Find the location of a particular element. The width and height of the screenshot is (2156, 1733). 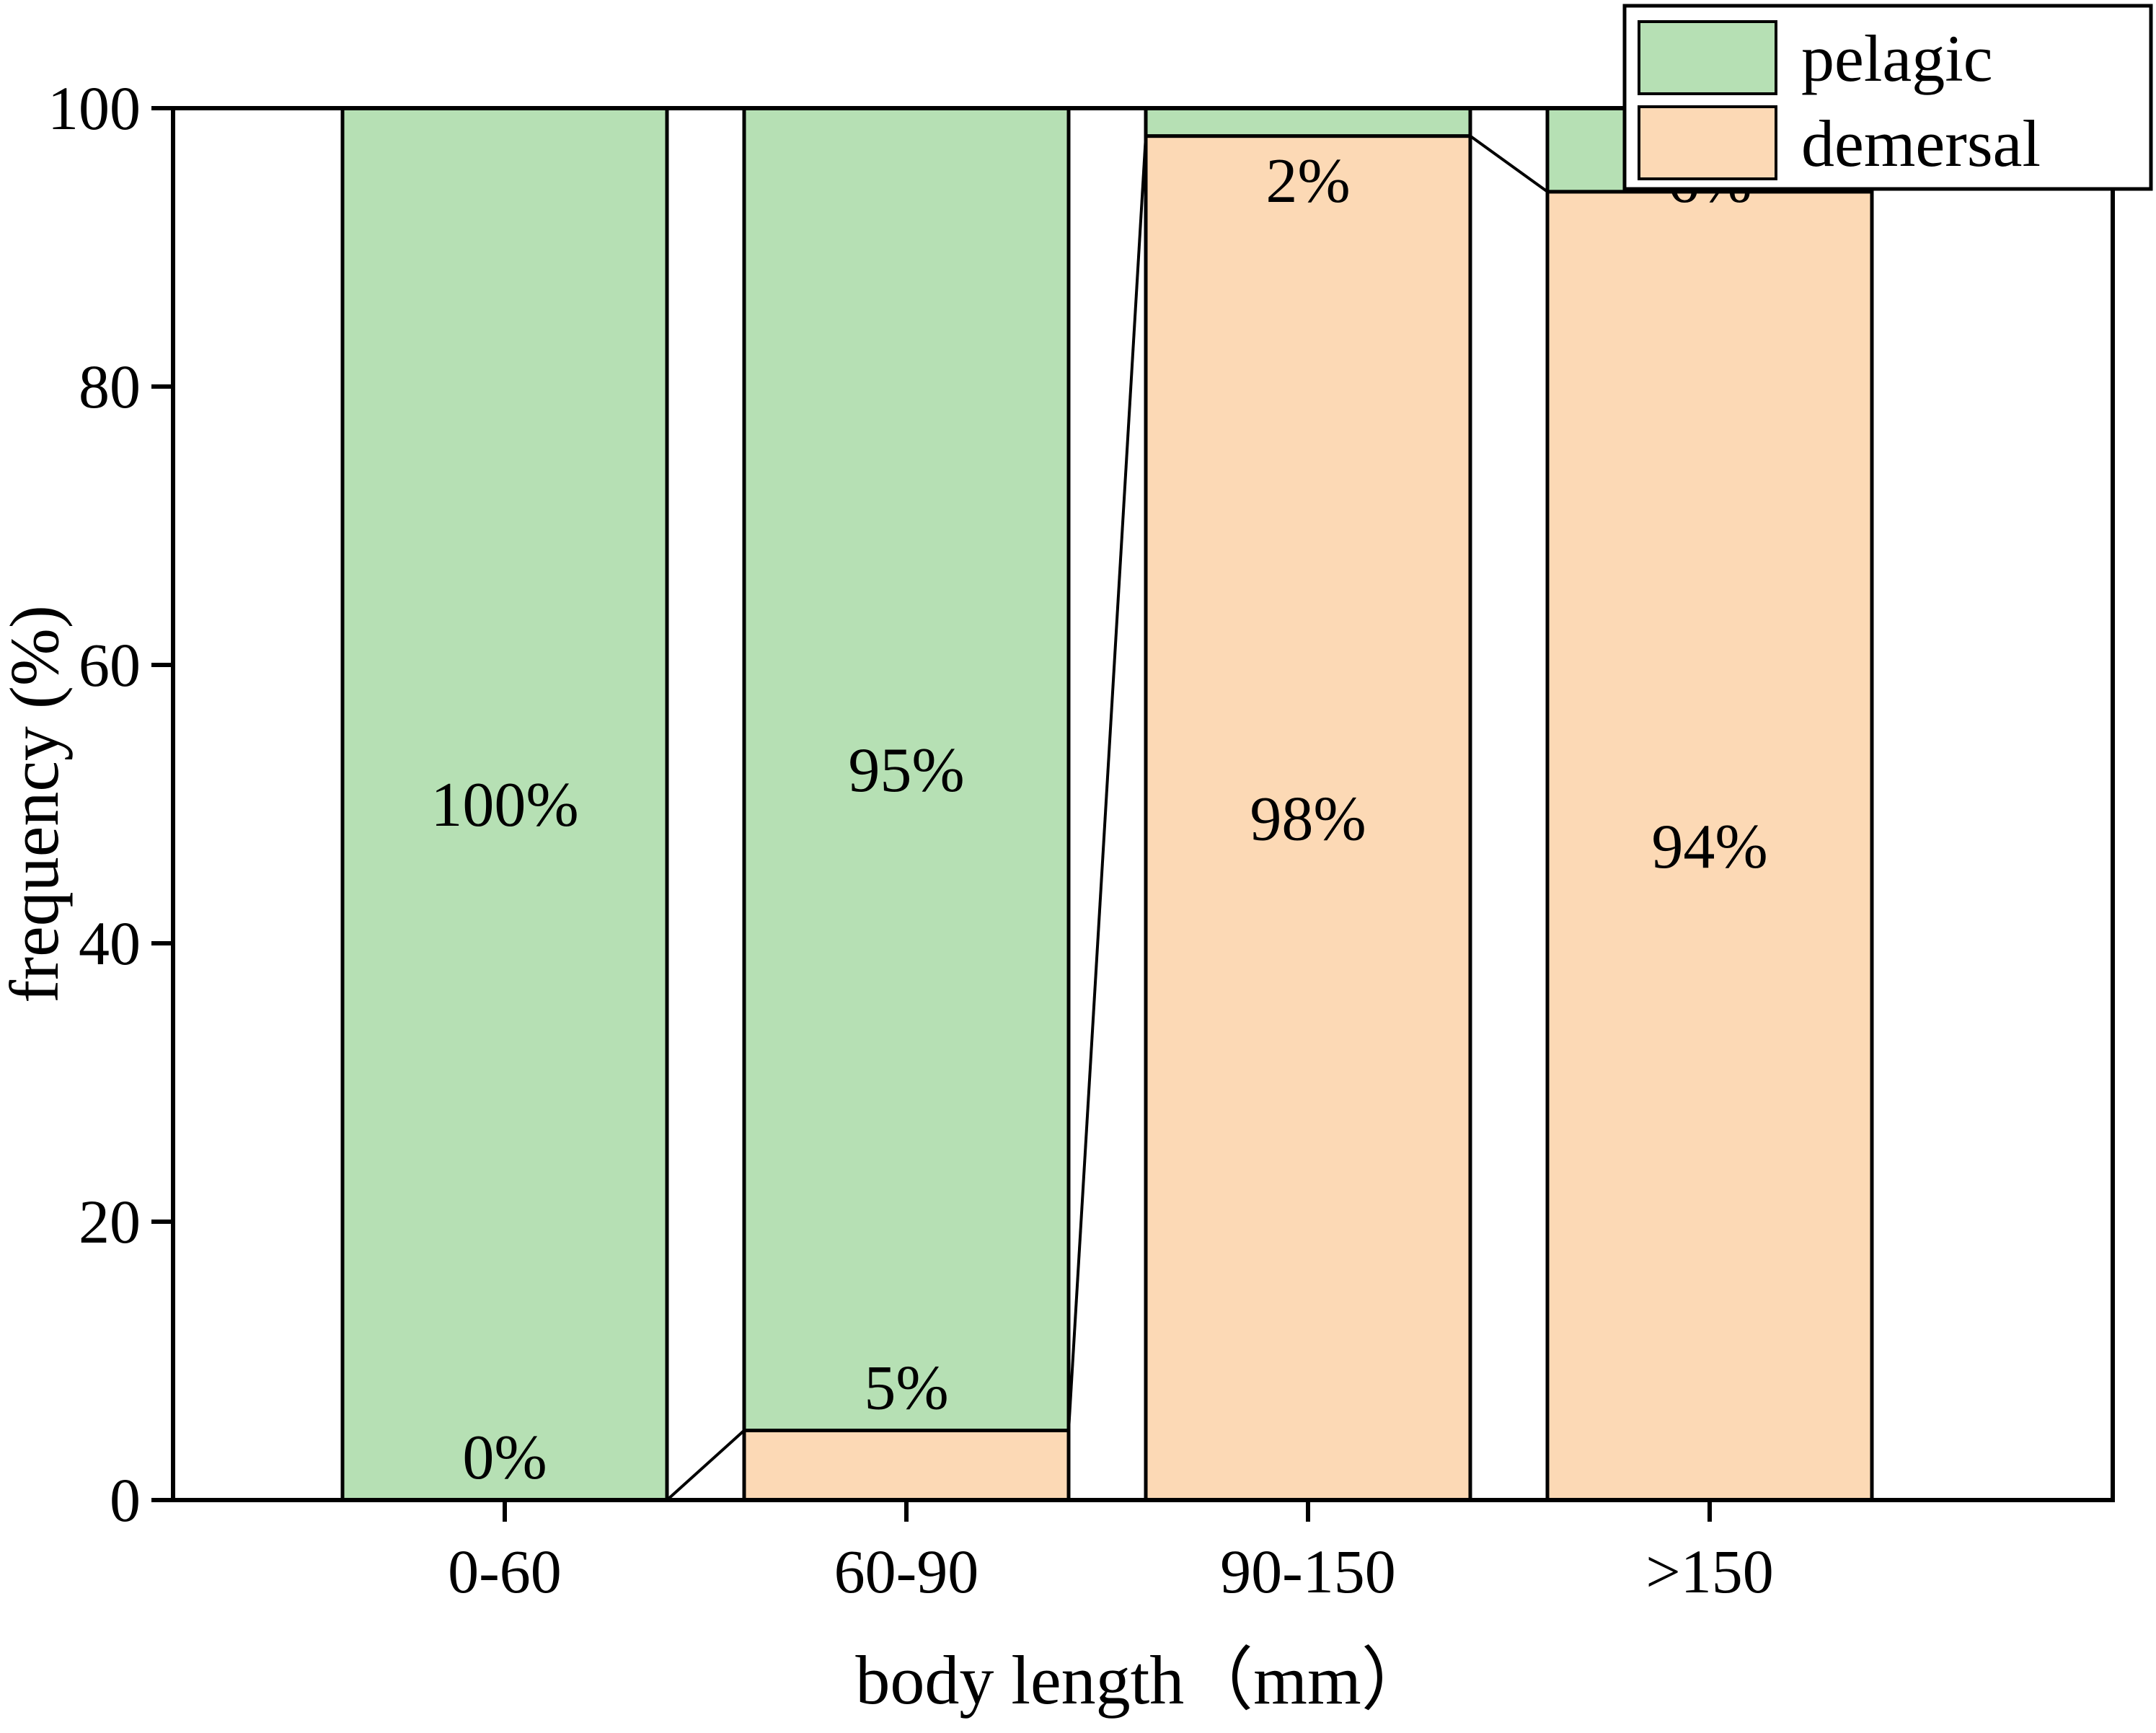

x-tick-label: >150 is located at coordinates (1709, 1571).